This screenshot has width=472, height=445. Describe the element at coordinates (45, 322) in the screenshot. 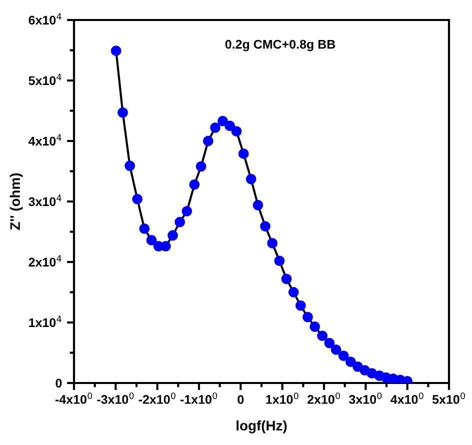

I see `y-tick-label: 1x10$^{4}$` at that location.